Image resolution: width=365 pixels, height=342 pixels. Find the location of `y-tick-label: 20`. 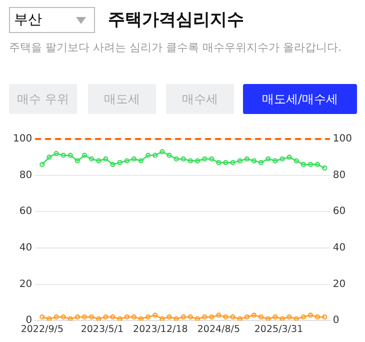

y-tick-label: 20 is located at coordinates (25, 284).